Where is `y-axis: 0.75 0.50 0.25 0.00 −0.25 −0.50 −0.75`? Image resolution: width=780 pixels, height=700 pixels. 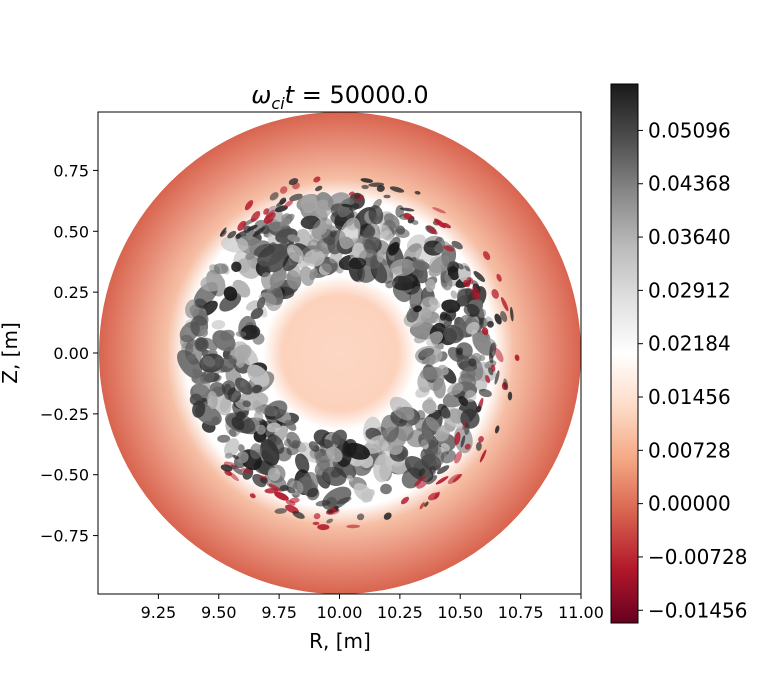
y-axis: 0.75 0.50 0.25 0.00 −0.25 −0.50 −0.75 is located at coordinates (69, 353).